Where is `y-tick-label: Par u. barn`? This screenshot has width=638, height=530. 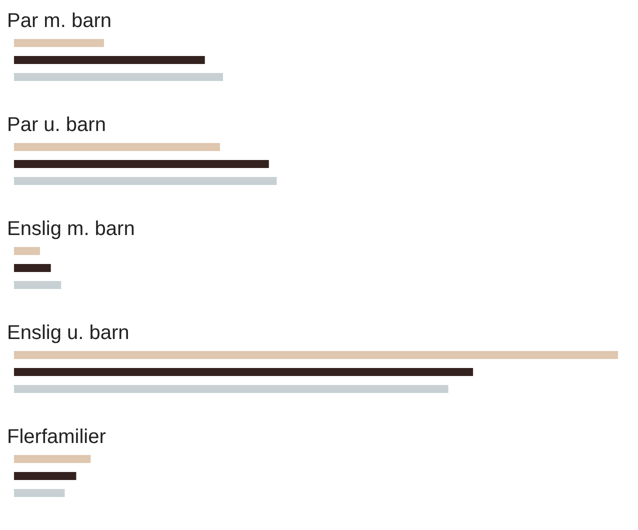 y-tick-label: Par u. barn is located at coordinates (56, 125).